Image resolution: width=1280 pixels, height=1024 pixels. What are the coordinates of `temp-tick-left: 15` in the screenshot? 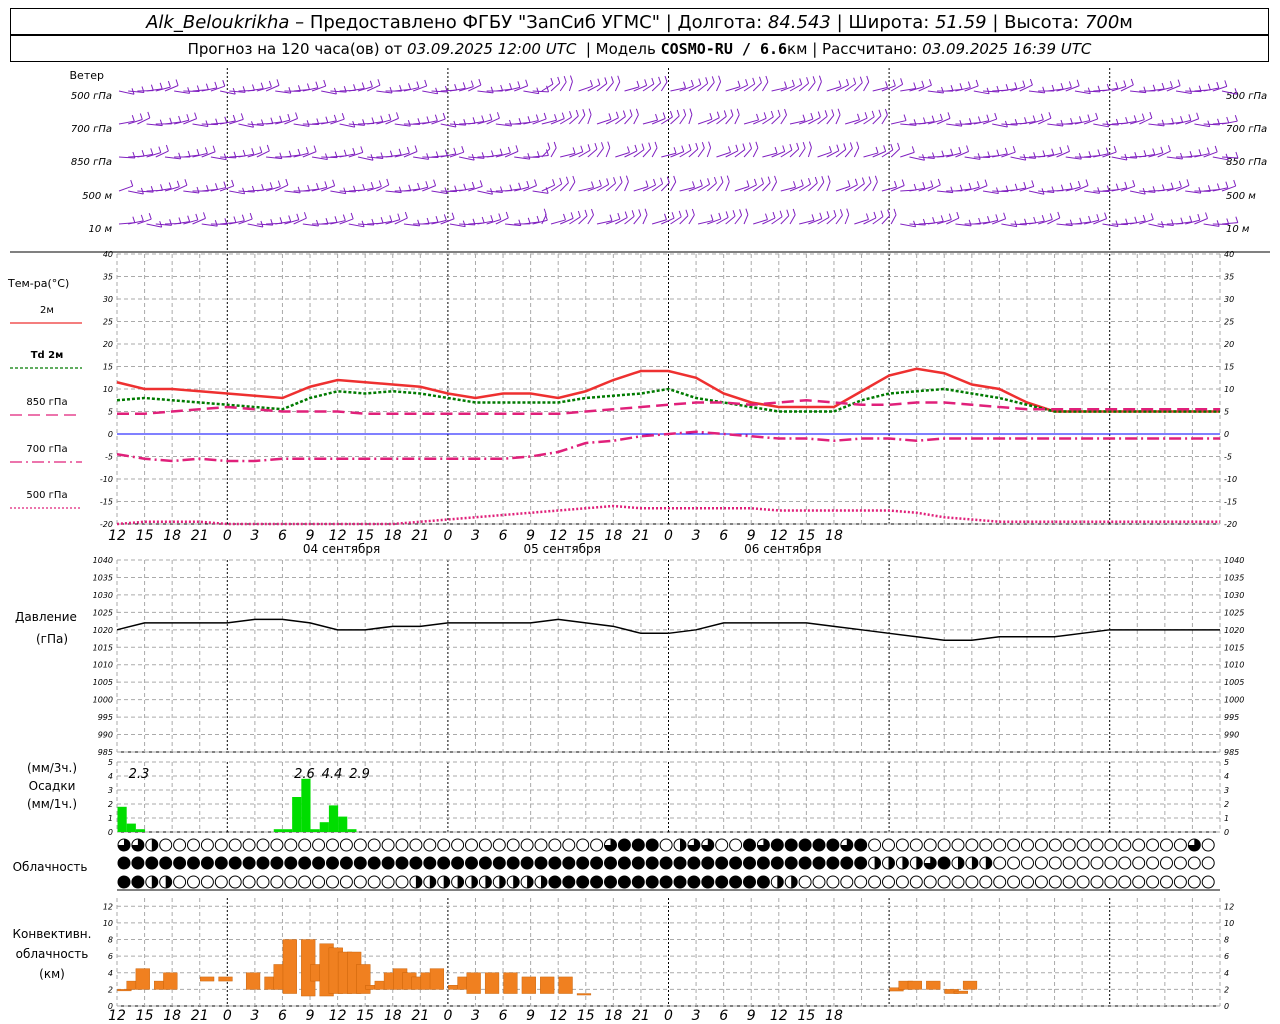 It's located at (108, 367).